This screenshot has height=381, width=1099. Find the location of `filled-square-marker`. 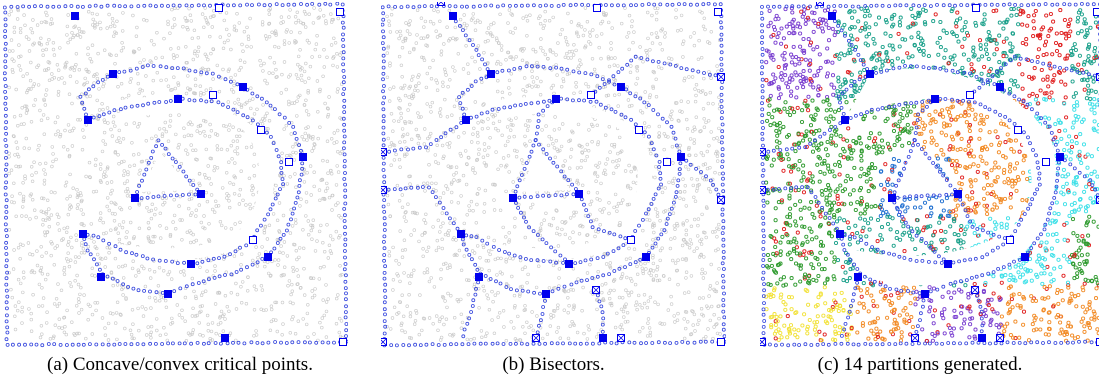

filled-square-marker is located at coordinates (101, 277).